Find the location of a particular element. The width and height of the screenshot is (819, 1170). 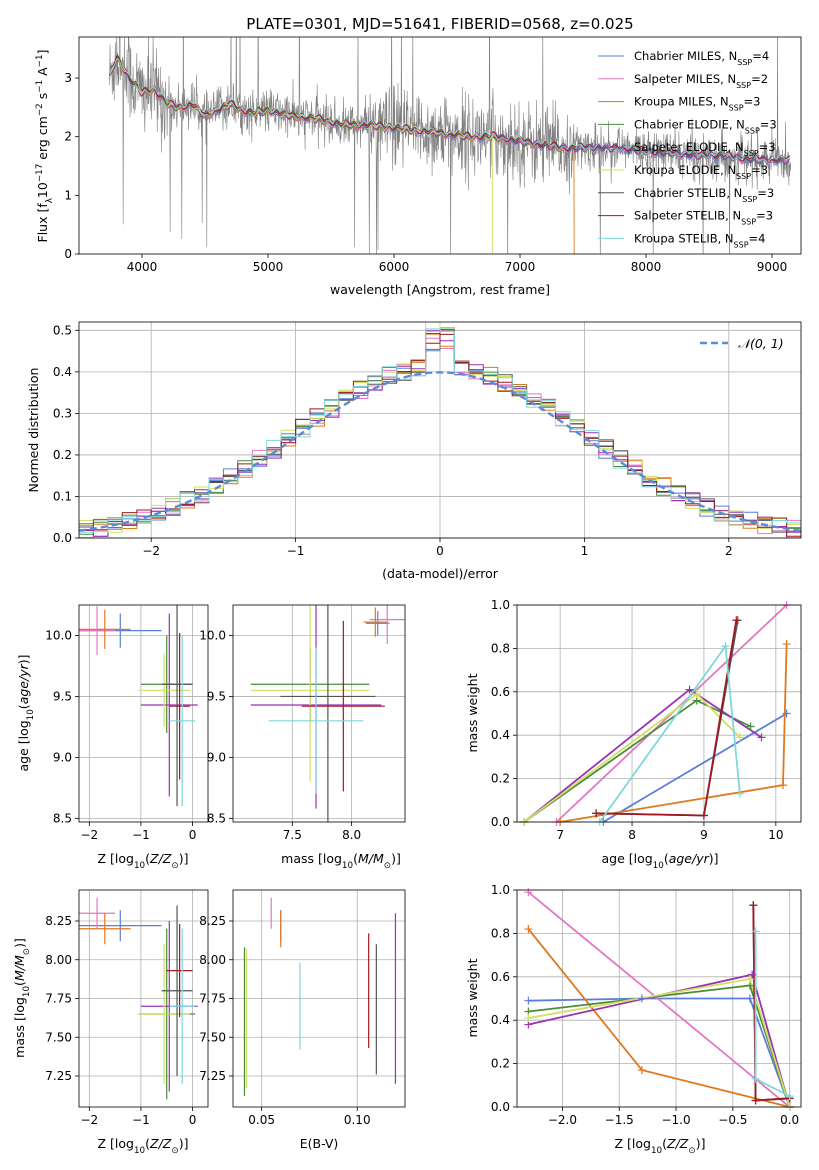

weight-line-chabrier-miles is located at coordinates (695, 767).